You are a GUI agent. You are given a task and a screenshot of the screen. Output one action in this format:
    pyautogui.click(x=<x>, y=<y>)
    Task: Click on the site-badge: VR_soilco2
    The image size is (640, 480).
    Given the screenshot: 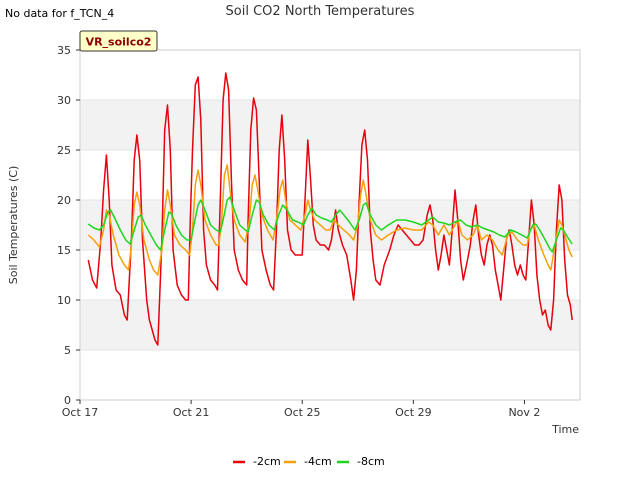 What is the action you would take?
    pyautogui.click(x=118, y=41)
    